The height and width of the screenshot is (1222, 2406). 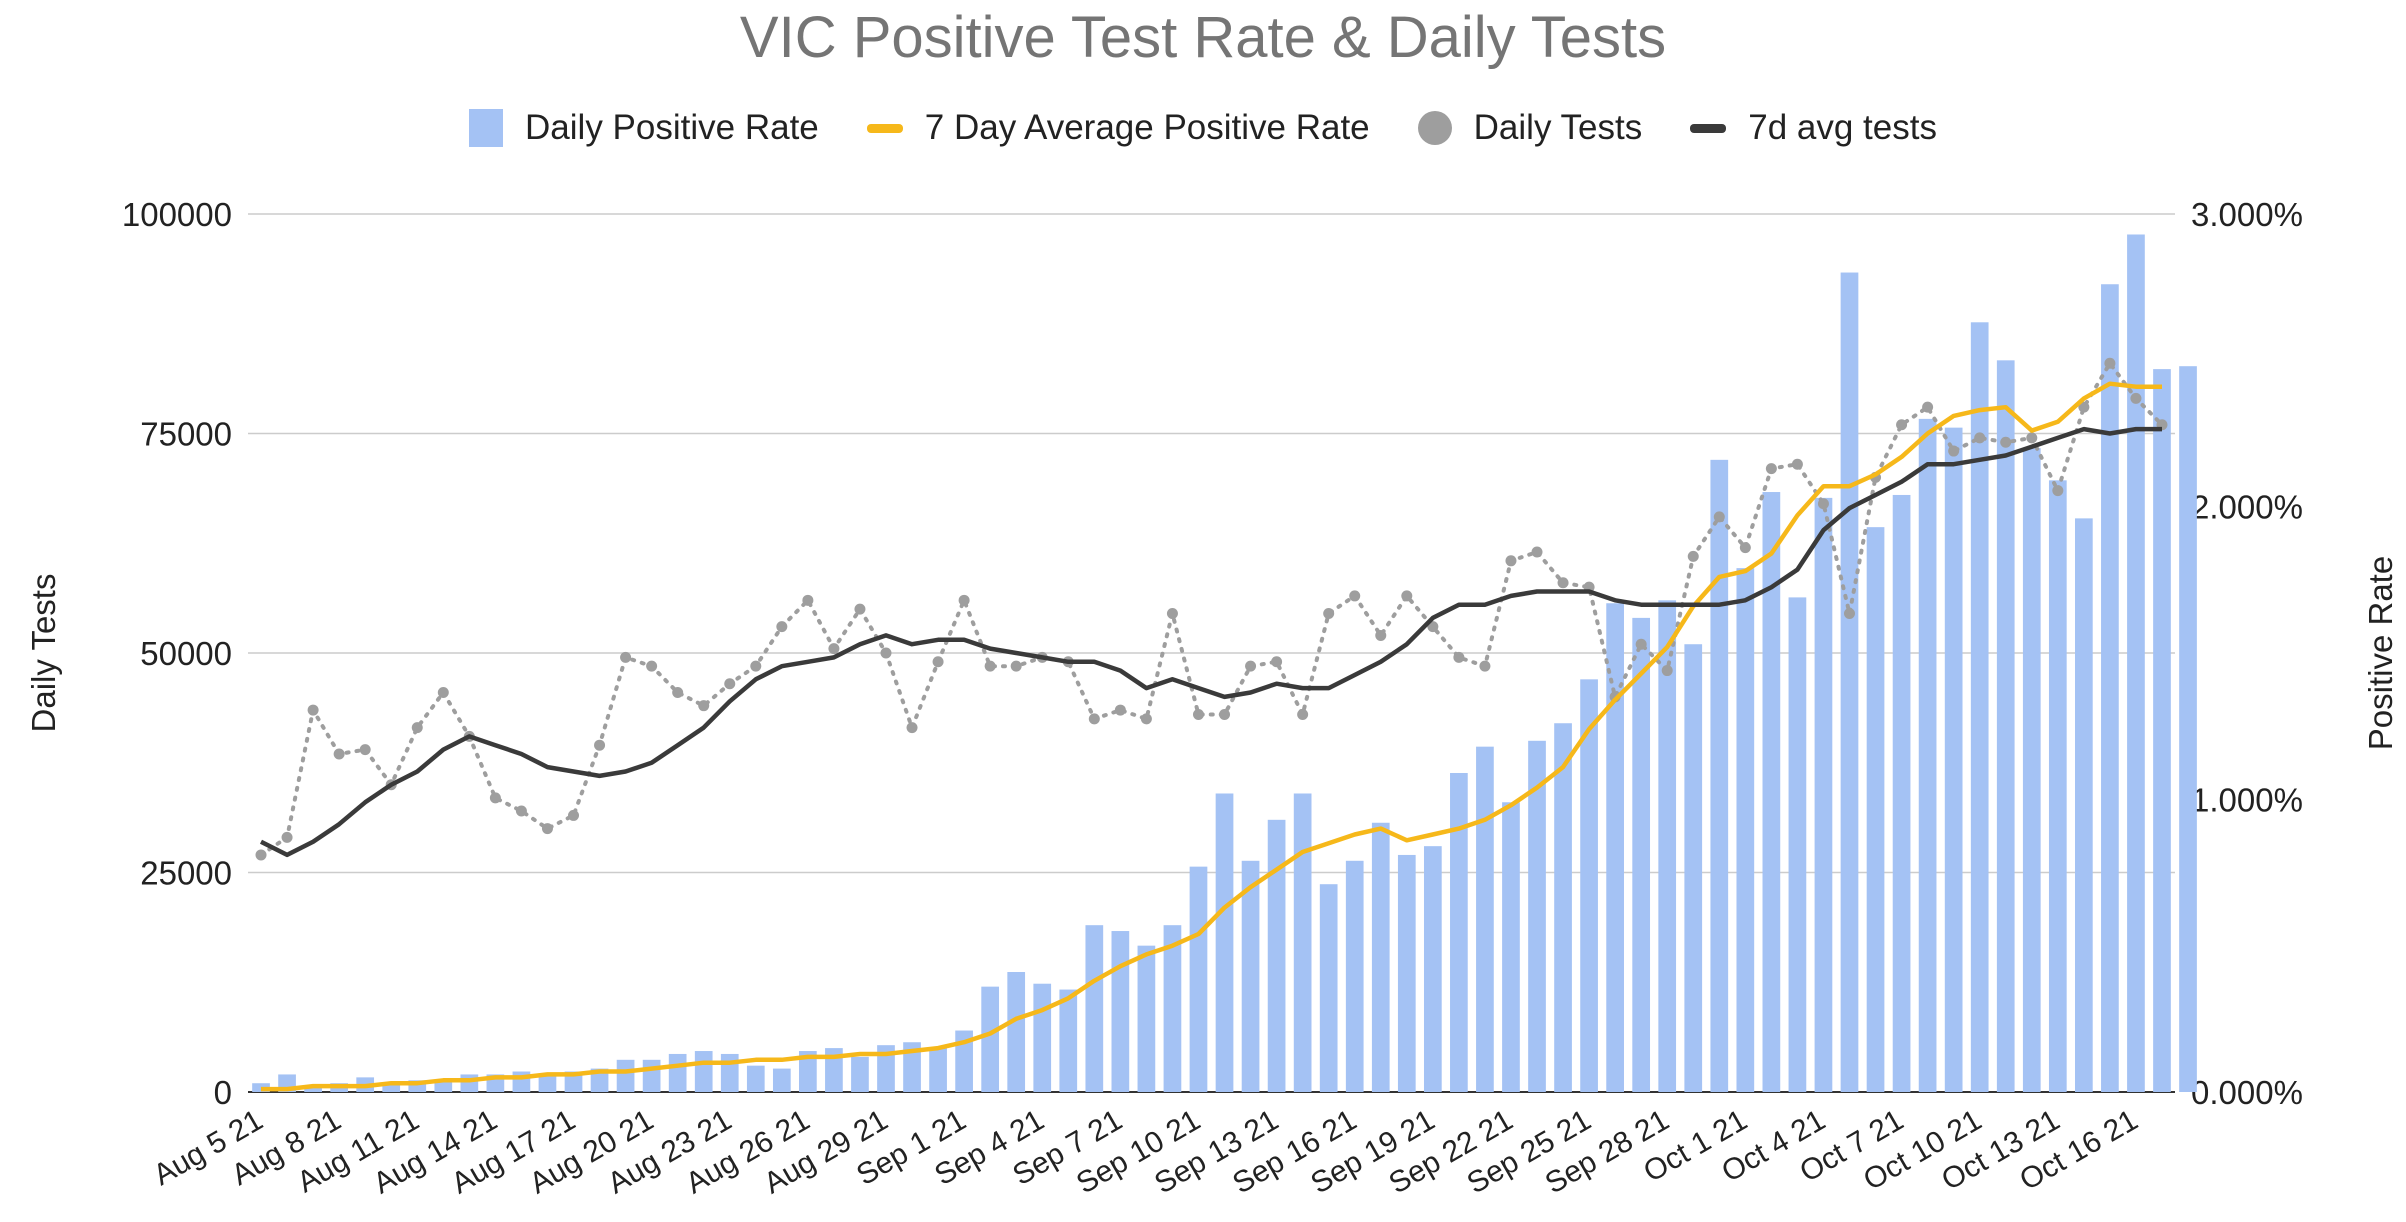 I want to click on legend-item-7d-avg-tests: 7d avg tests, so click(x=1813, y=128).